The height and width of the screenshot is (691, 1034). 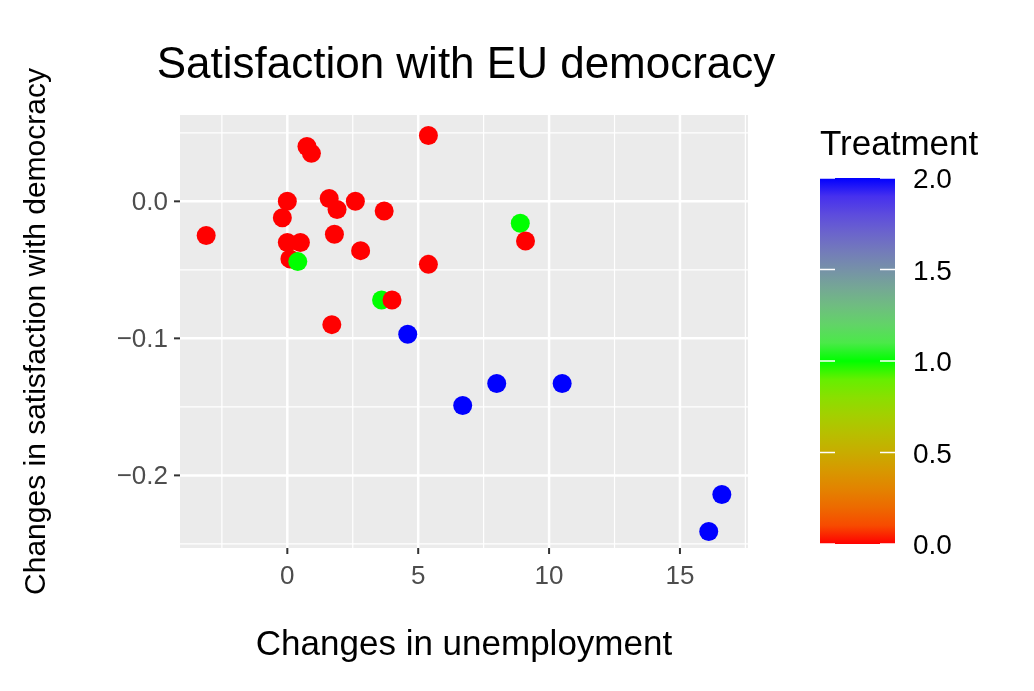 What do you see at coordinates (899, 142) in the screenshot?
I see `color-bar-title: Treatment` at bounding box center [899, 142].